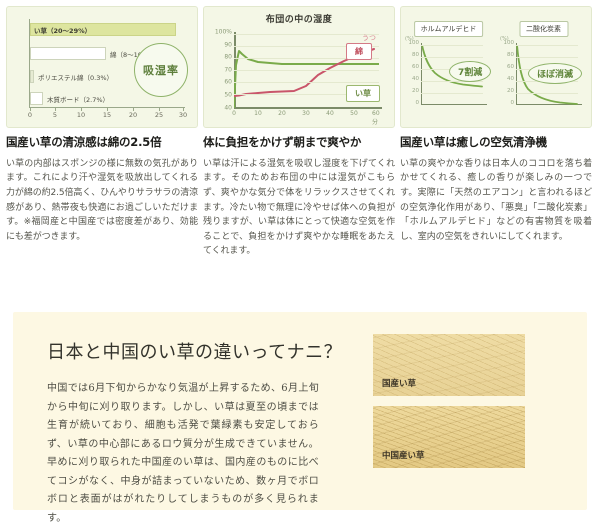  I want to click on swatch-list: 国産い草 中国産い草, so click(449, 411).